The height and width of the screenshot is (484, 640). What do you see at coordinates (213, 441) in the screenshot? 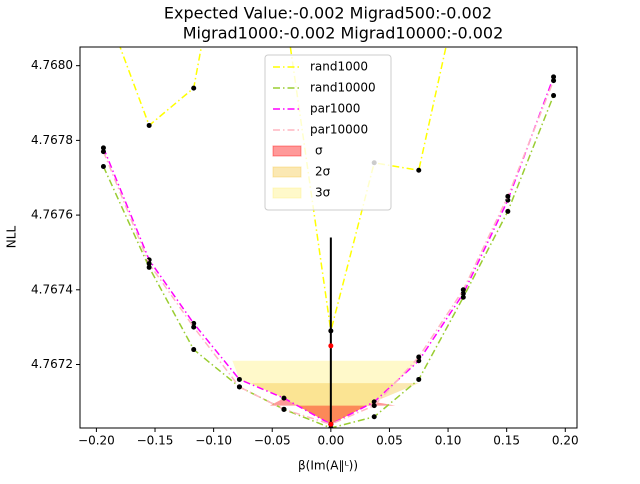
I see `x-tick-label: −0.10` at bounding box center [213, 441].